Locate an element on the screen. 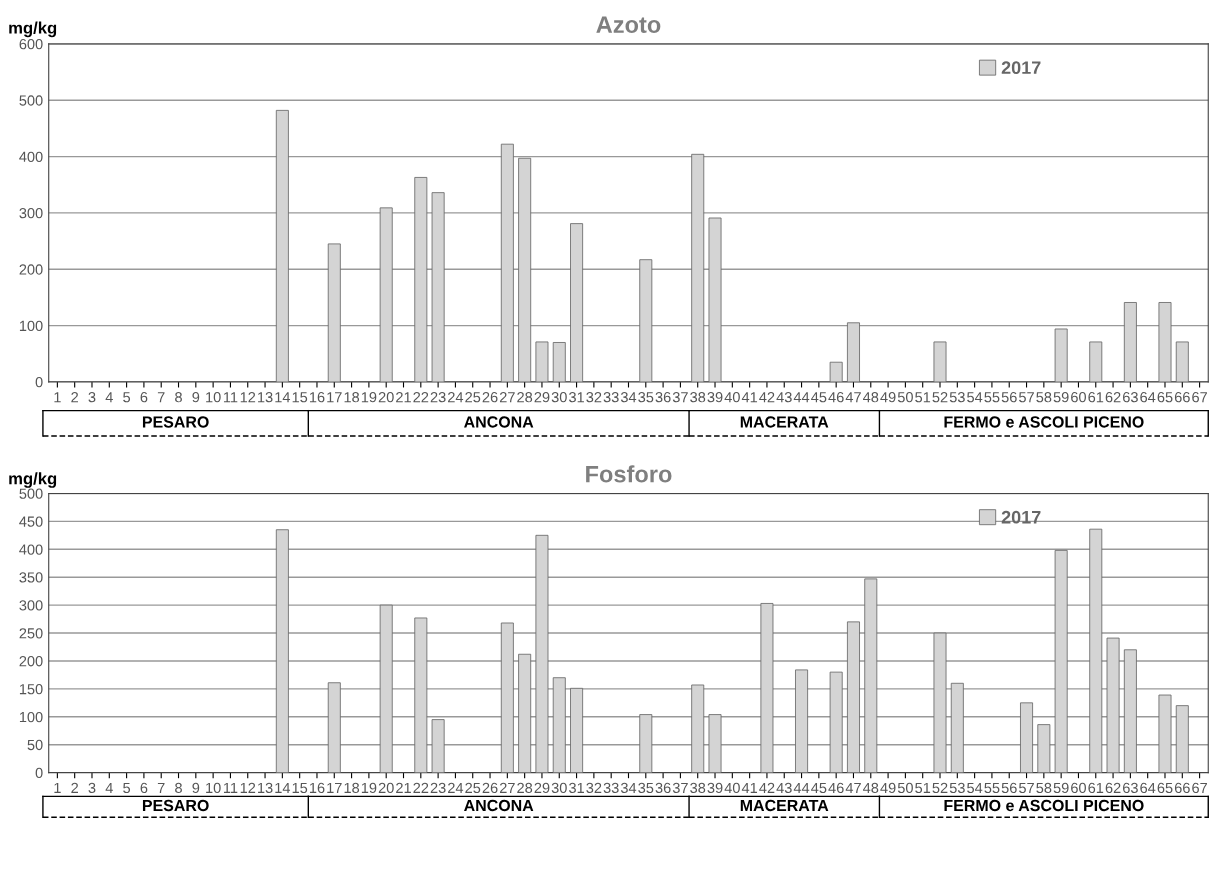 Image resolution: width=1218 pixels, height=878 pixels. x-tick-label: 57 is located at coordinates (1026, 788).